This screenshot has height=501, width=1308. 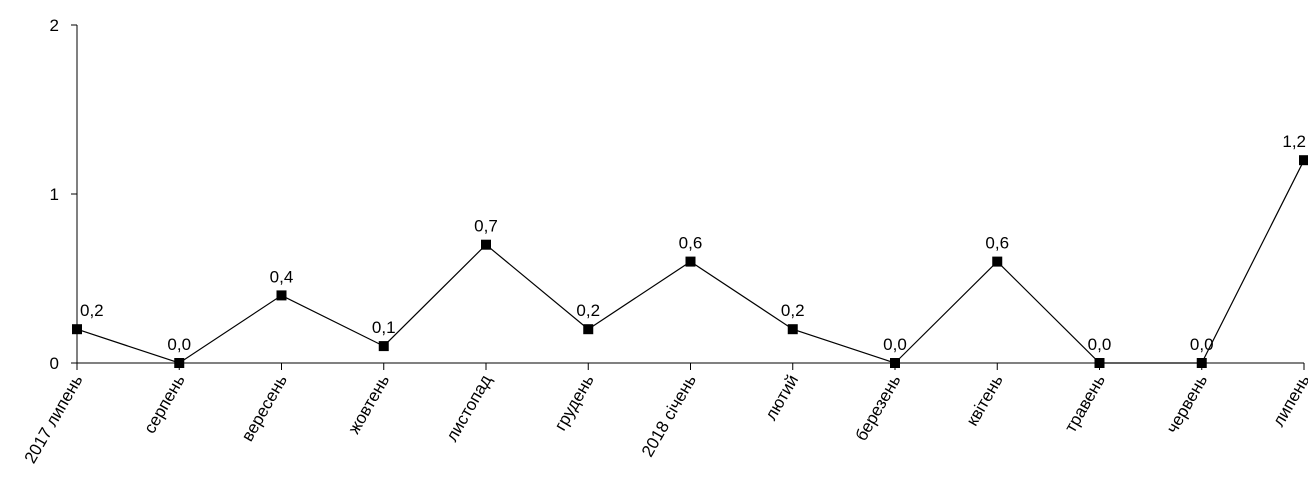 What do you see at coordinates (63, 194) in the screenshot?
I see `y-axis-ticks: 0 1 2` at bounding box center [63, 194].